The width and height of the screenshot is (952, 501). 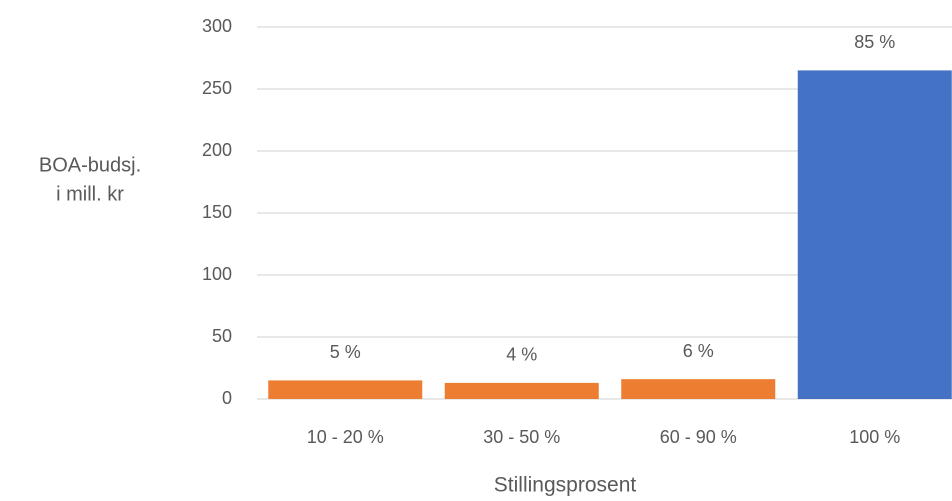 What do you see at coordinates (565, 485) in the screenshot?
I see `x-axis-title: Stillingsprosent` at bounding box center [565, 485].